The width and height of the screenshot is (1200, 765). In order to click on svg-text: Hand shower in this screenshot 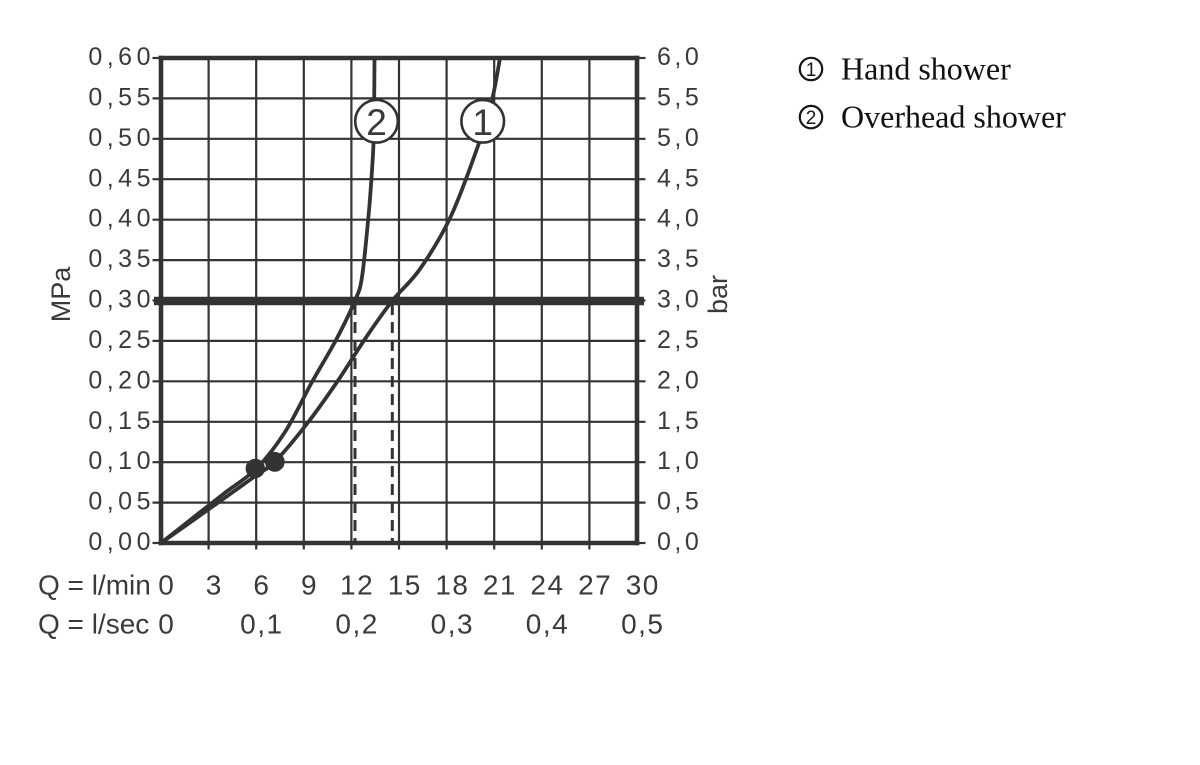, I will do `click(926, 68)`.